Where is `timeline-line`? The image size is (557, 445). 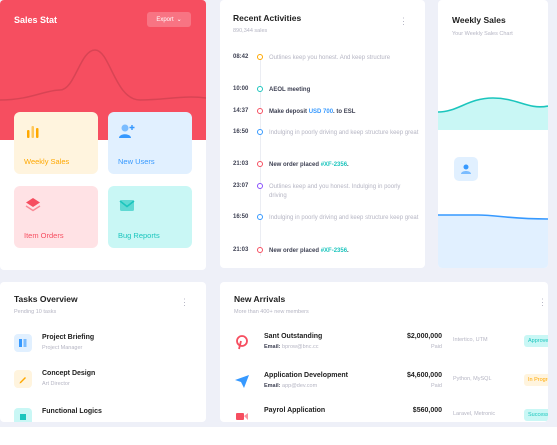
timeline-line is located at coordinates (260, 156).